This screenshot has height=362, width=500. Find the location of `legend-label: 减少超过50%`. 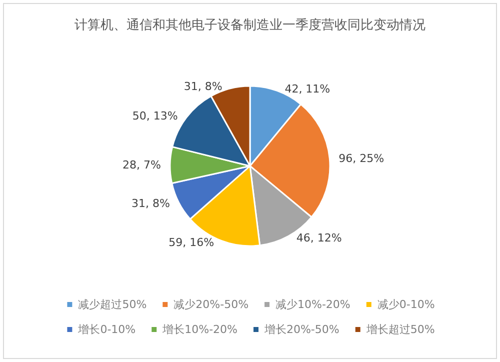

legend-label: 减少超过50% is located at coordinates (112, 304).